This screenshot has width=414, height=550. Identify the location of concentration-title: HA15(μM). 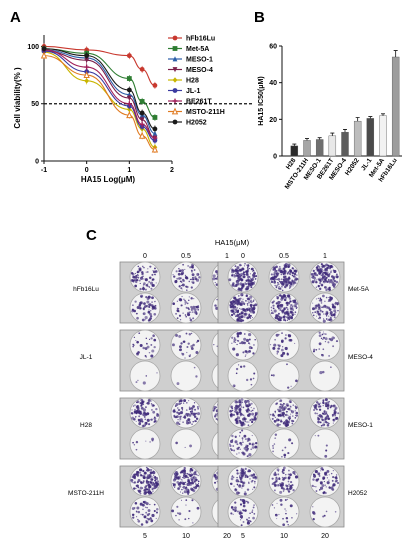
(232, 242).